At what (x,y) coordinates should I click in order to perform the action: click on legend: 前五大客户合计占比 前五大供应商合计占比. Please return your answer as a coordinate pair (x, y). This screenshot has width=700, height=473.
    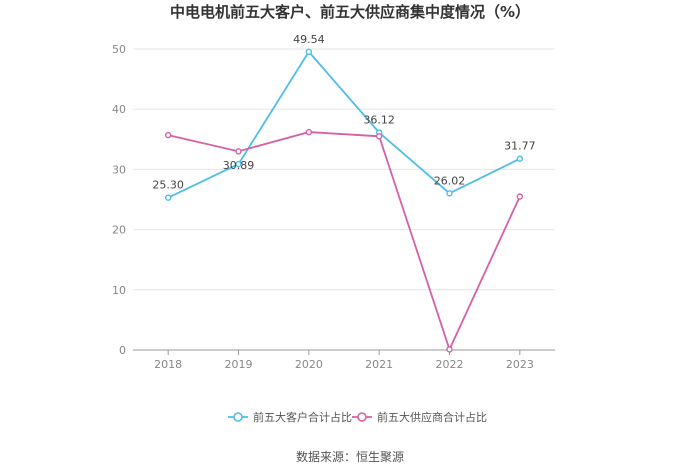
    Looking at the image, I should click on (357, 417).